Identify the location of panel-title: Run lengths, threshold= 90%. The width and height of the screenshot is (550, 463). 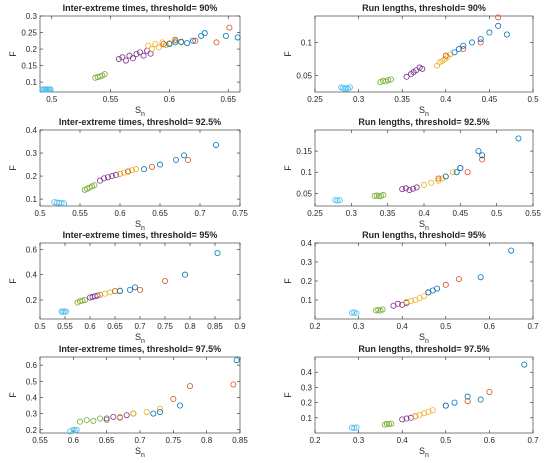
(424, 8).